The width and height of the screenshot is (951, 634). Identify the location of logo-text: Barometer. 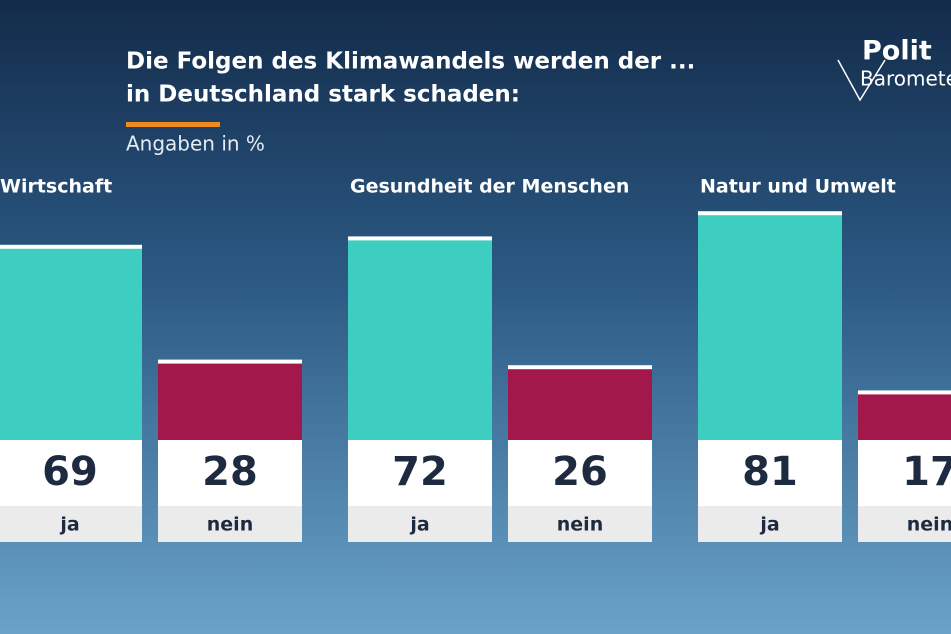
(905, 79).